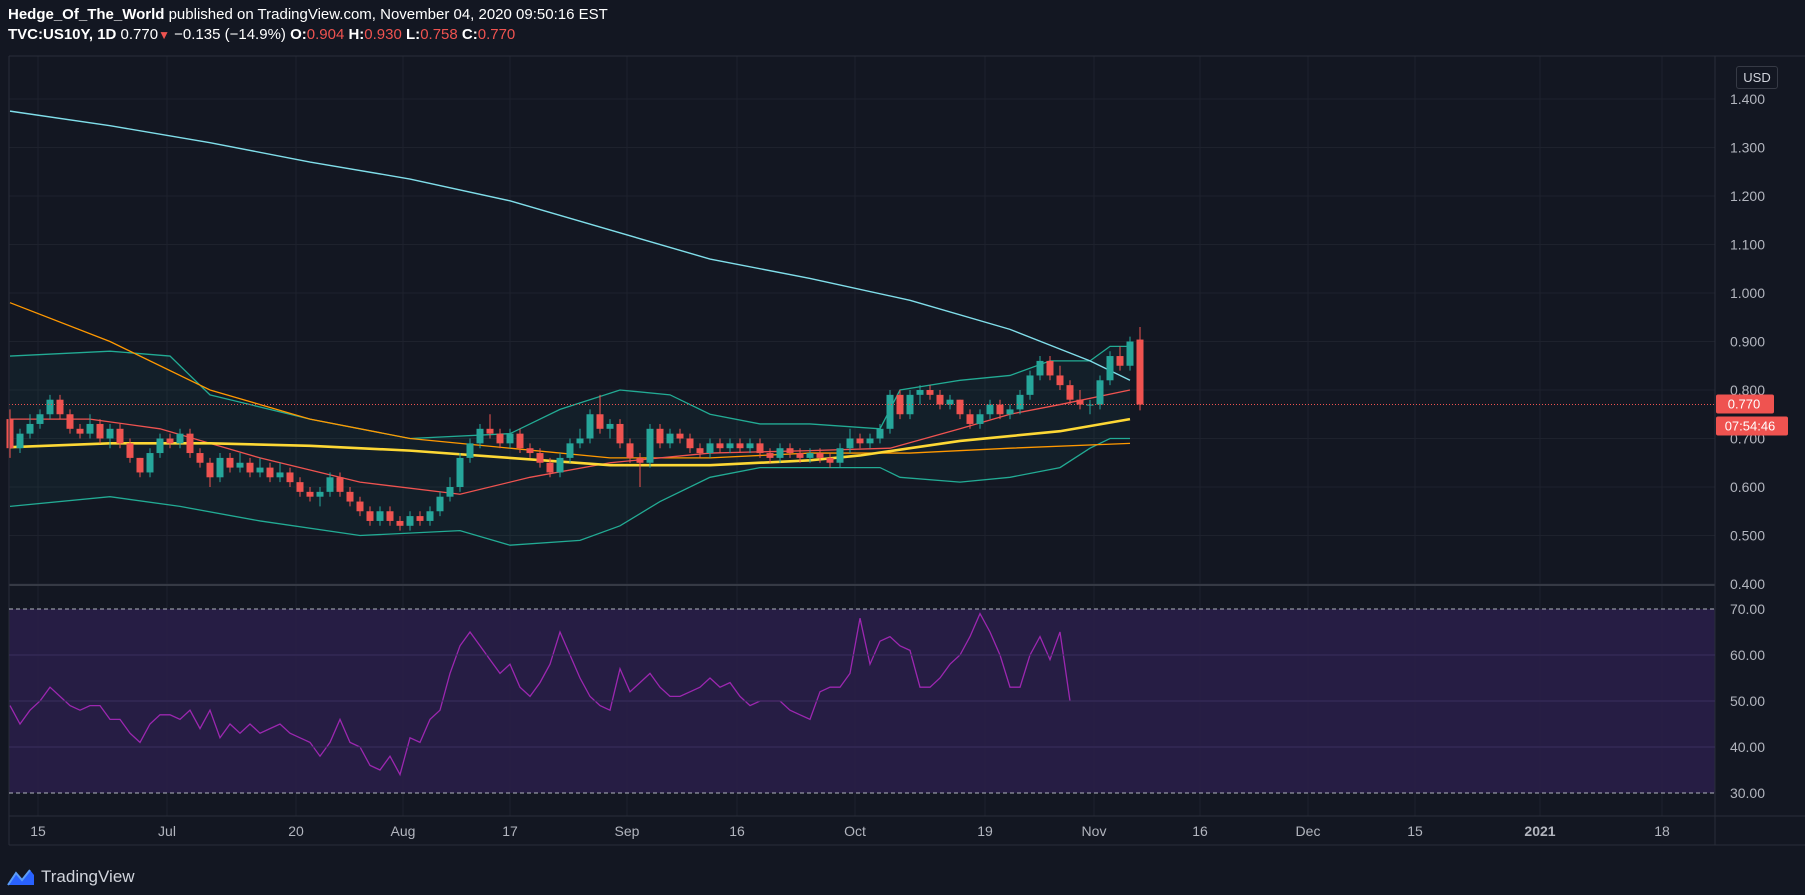 The width and height of the screenshot is (1805, 895). What do you see at coordinates (510, 831) in the screenshot?
I see `time-tick-label: 17` at bounding box center [510, 831].